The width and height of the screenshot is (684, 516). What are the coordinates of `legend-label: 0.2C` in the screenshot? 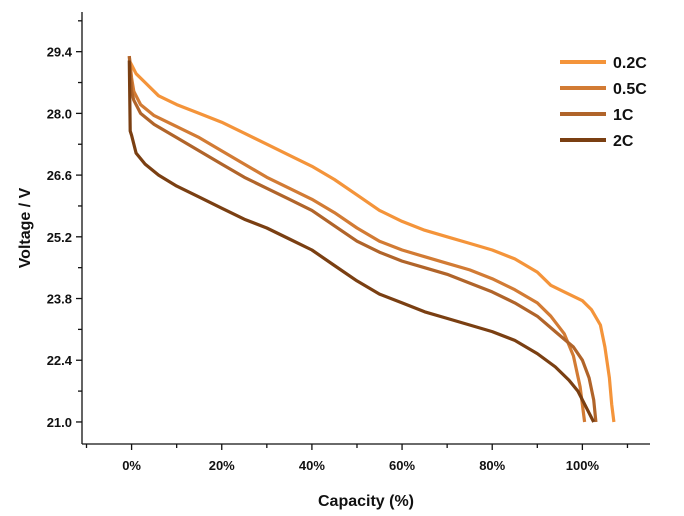 It's located at (630, 63).